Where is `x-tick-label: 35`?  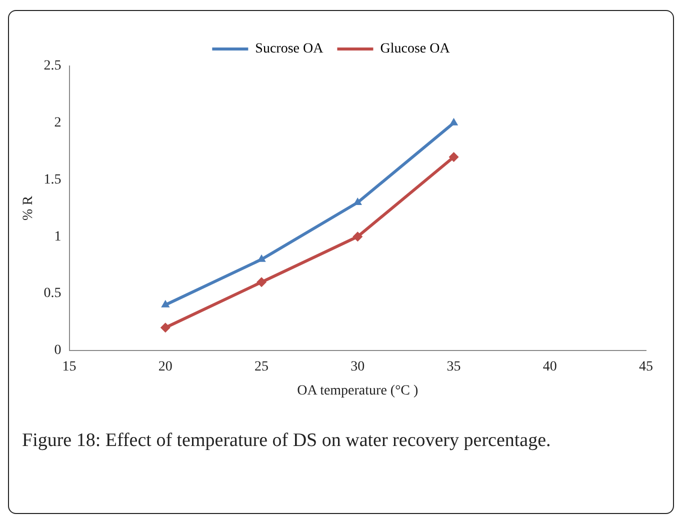
x-tick-label: 35 is located at coordinates (453, 366).